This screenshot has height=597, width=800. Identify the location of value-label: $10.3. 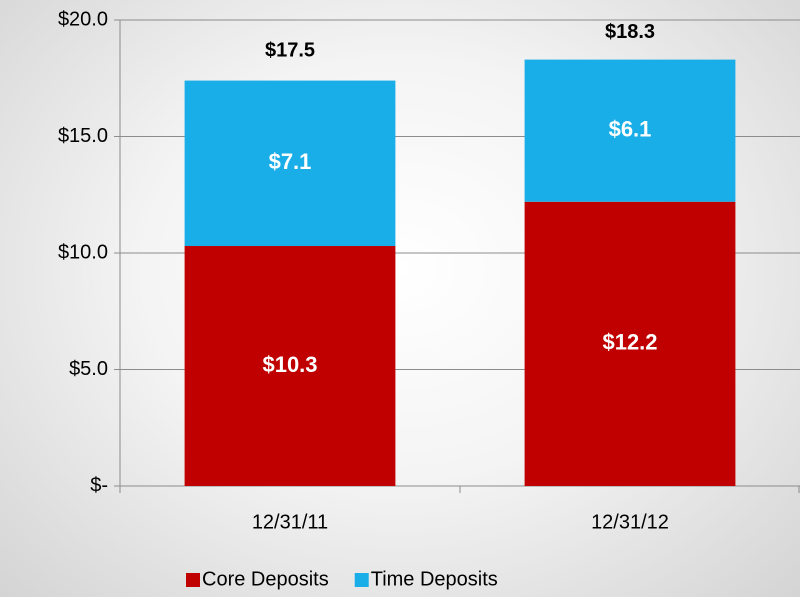
(289, 364).